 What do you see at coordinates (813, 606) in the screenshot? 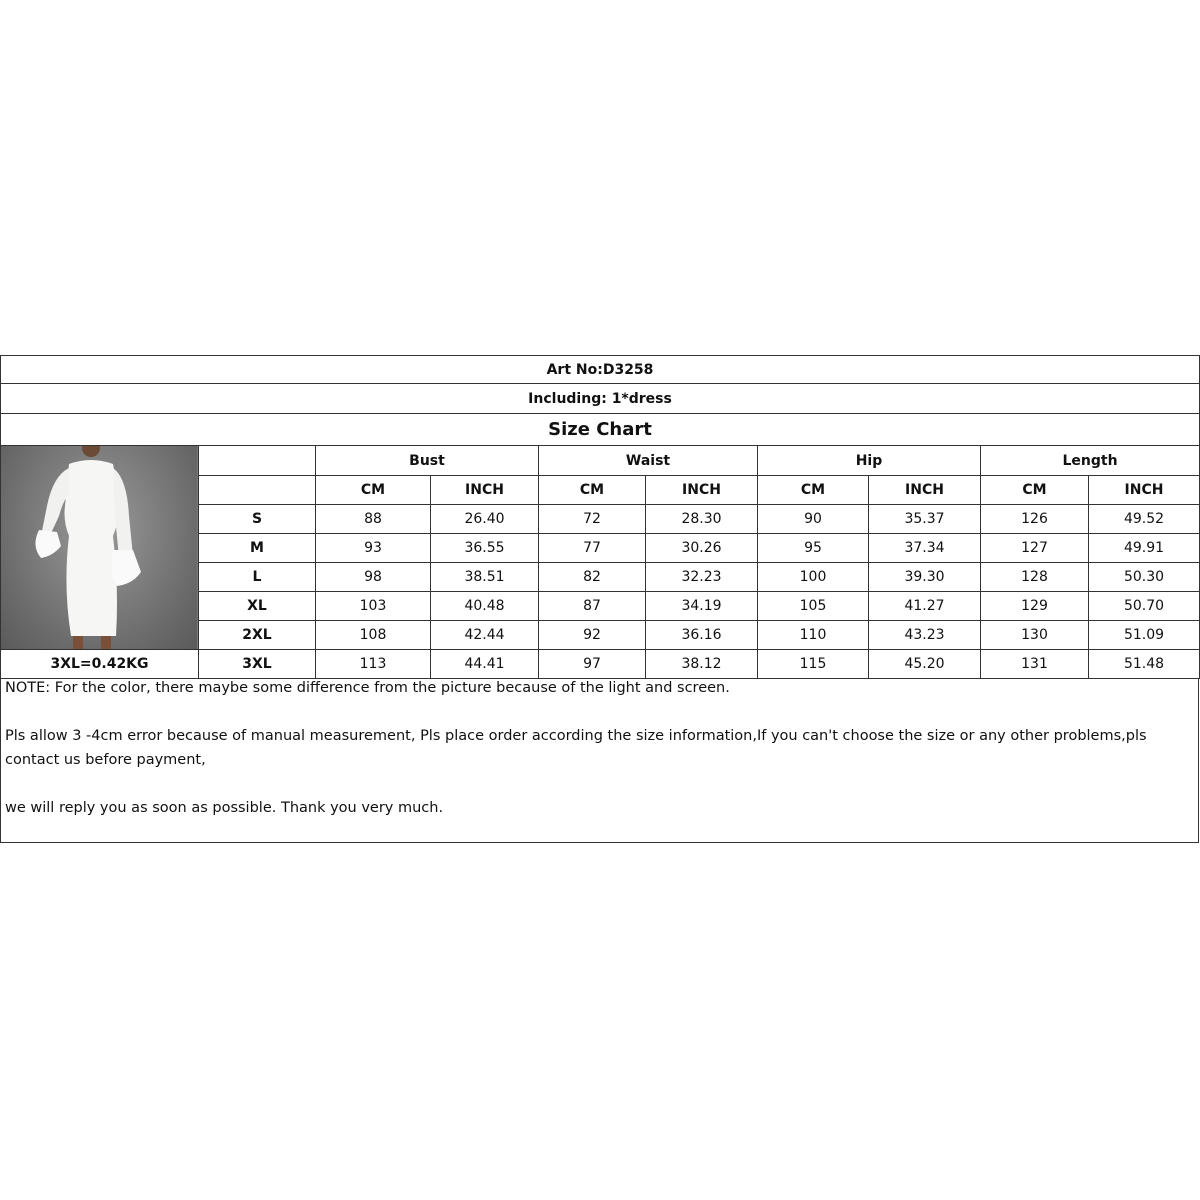
I see `measurement-cell: 105` at bounding box center [813, 606].